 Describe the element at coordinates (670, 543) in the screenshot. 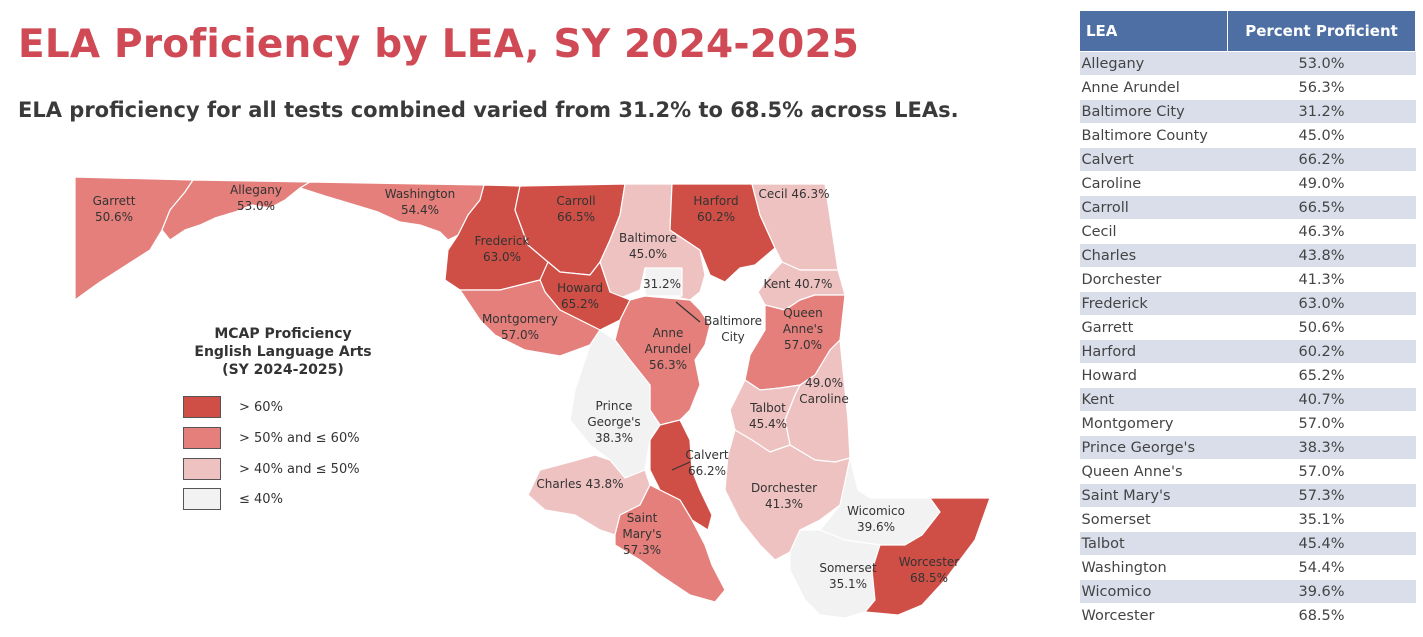

I see `county-saint-marys` at that location.